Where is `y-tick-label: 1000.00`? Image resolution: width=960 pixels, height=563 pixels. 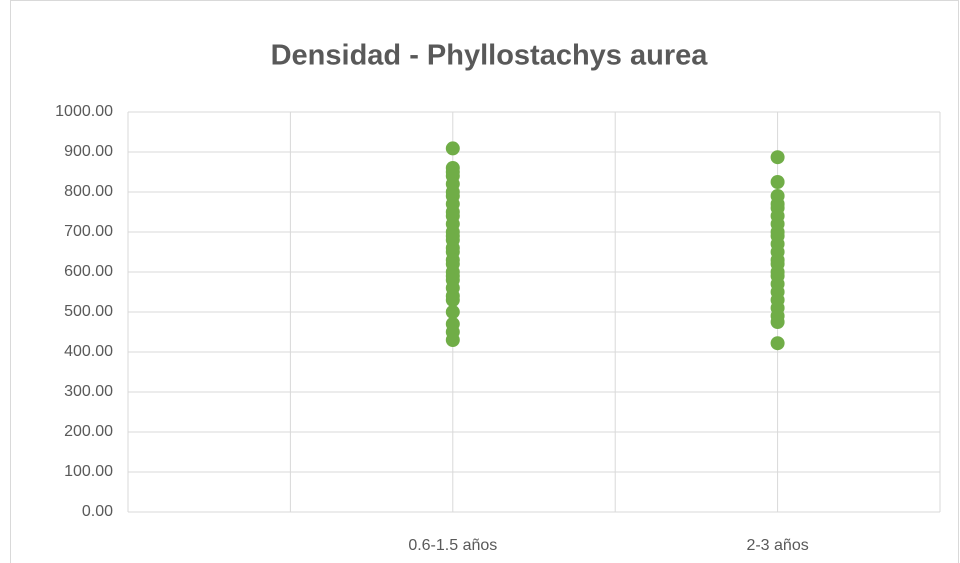 y-tick-label: 1000.00 is located at coordinates (84, 111).